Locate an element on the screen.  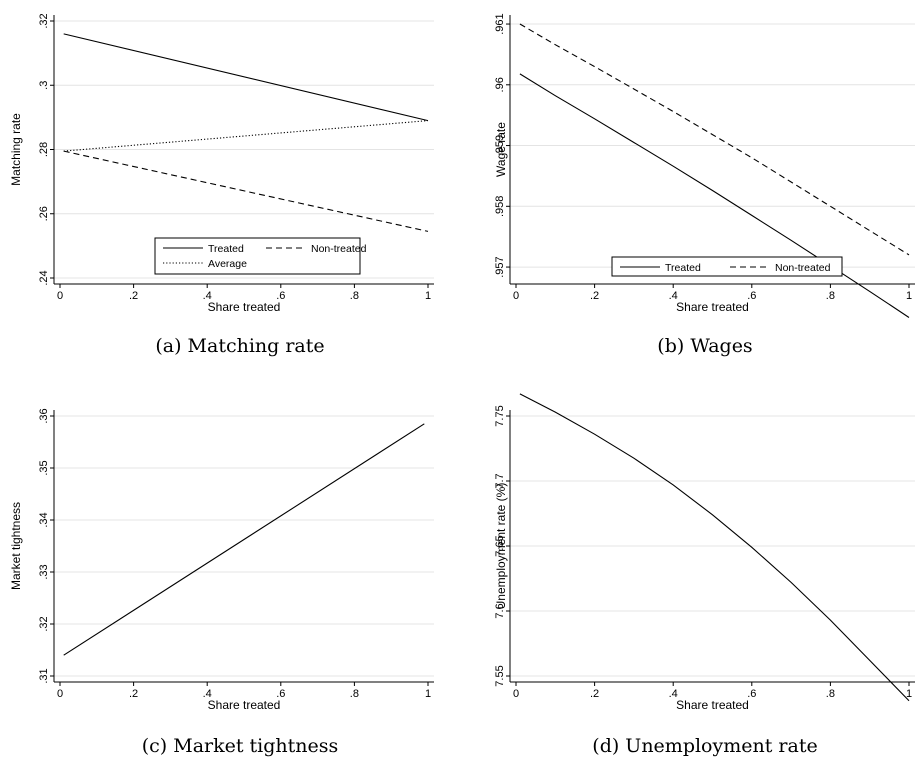
legend: Treated Non-treated Average is located at coordinates (260, 256).